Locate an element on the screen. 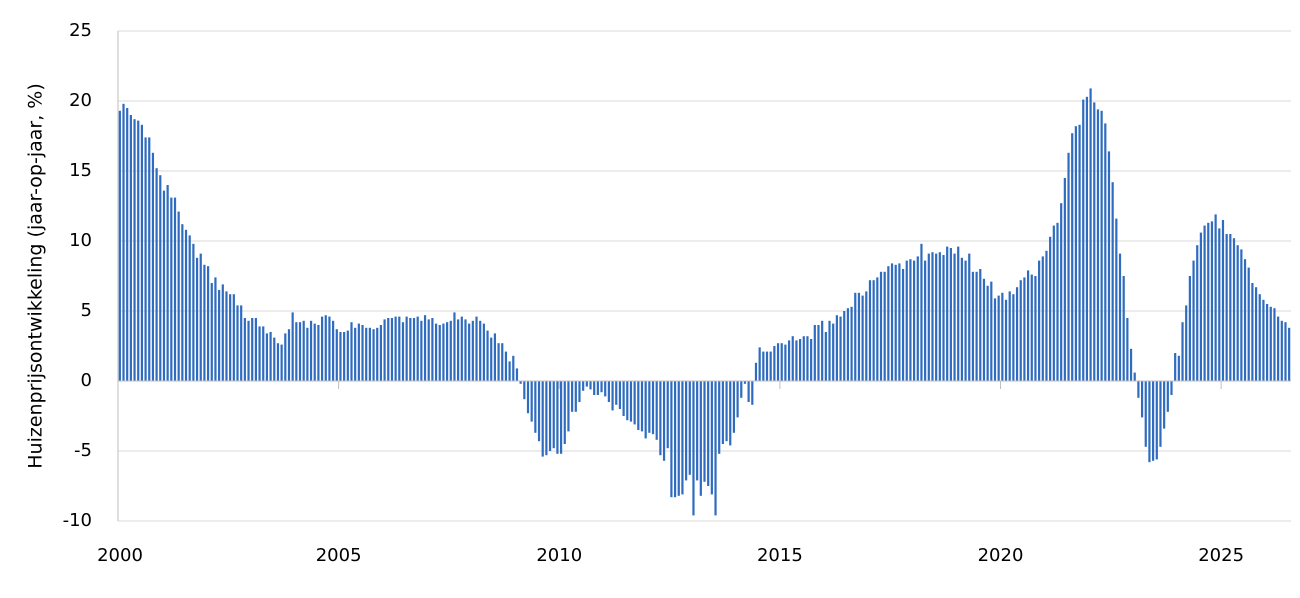 The height and width of the screenshot is (598, 1300). y-tick-label: -5 is located at coordinates (83, 450).